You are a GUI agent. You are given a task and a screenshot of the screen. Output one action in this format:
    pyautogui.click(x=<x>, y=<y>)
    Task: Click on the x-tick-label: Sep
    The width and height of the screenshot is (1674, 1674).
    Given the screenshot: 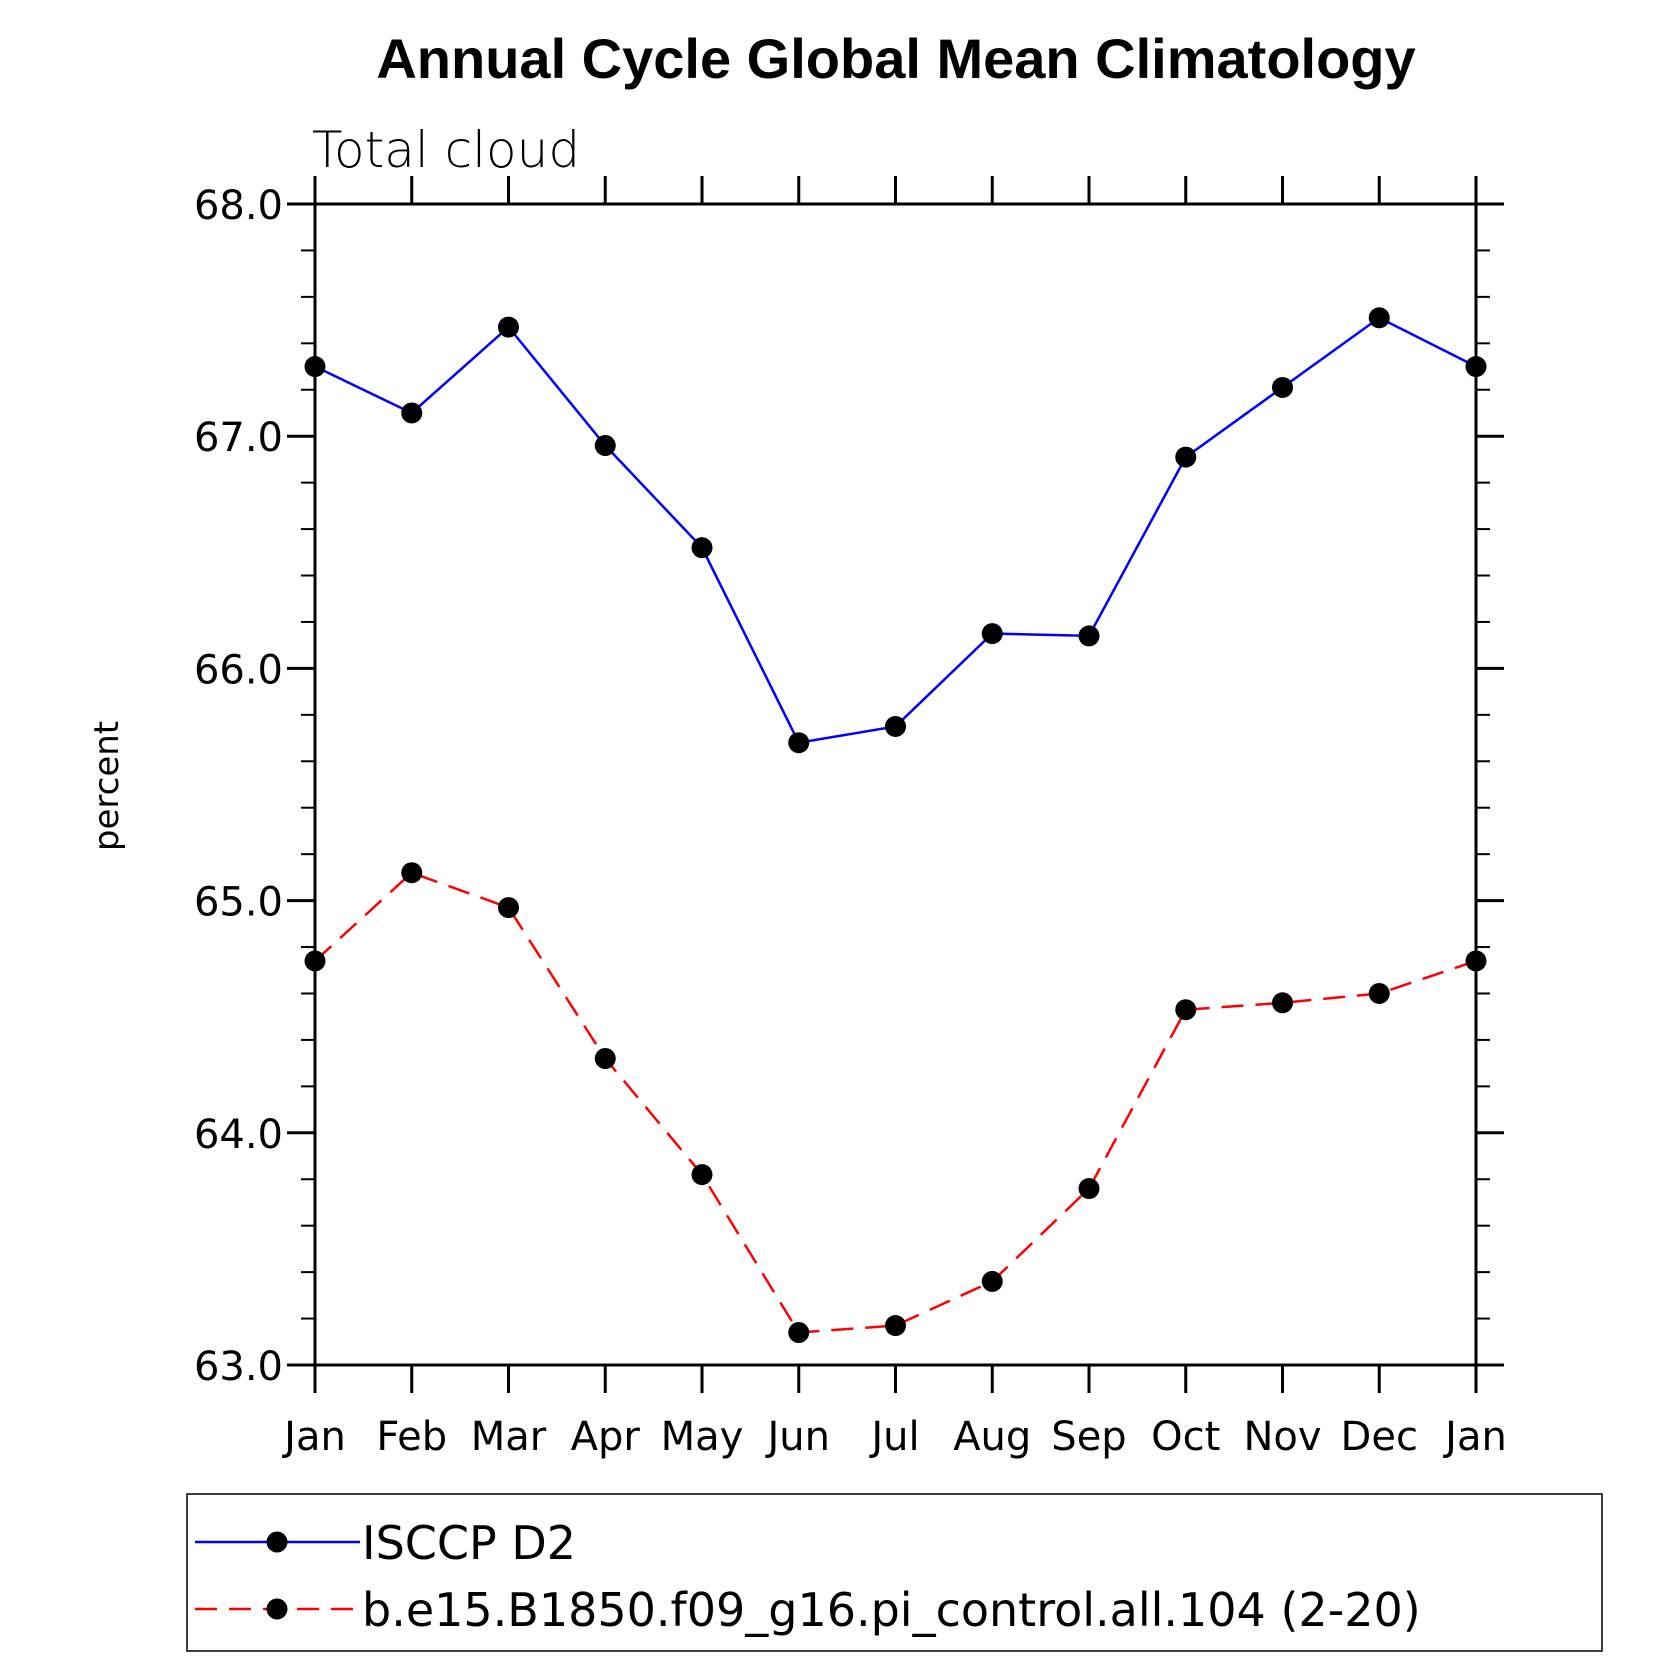 What is the action you would take?
    pyautogui.click(x=1088, y=1437)
    